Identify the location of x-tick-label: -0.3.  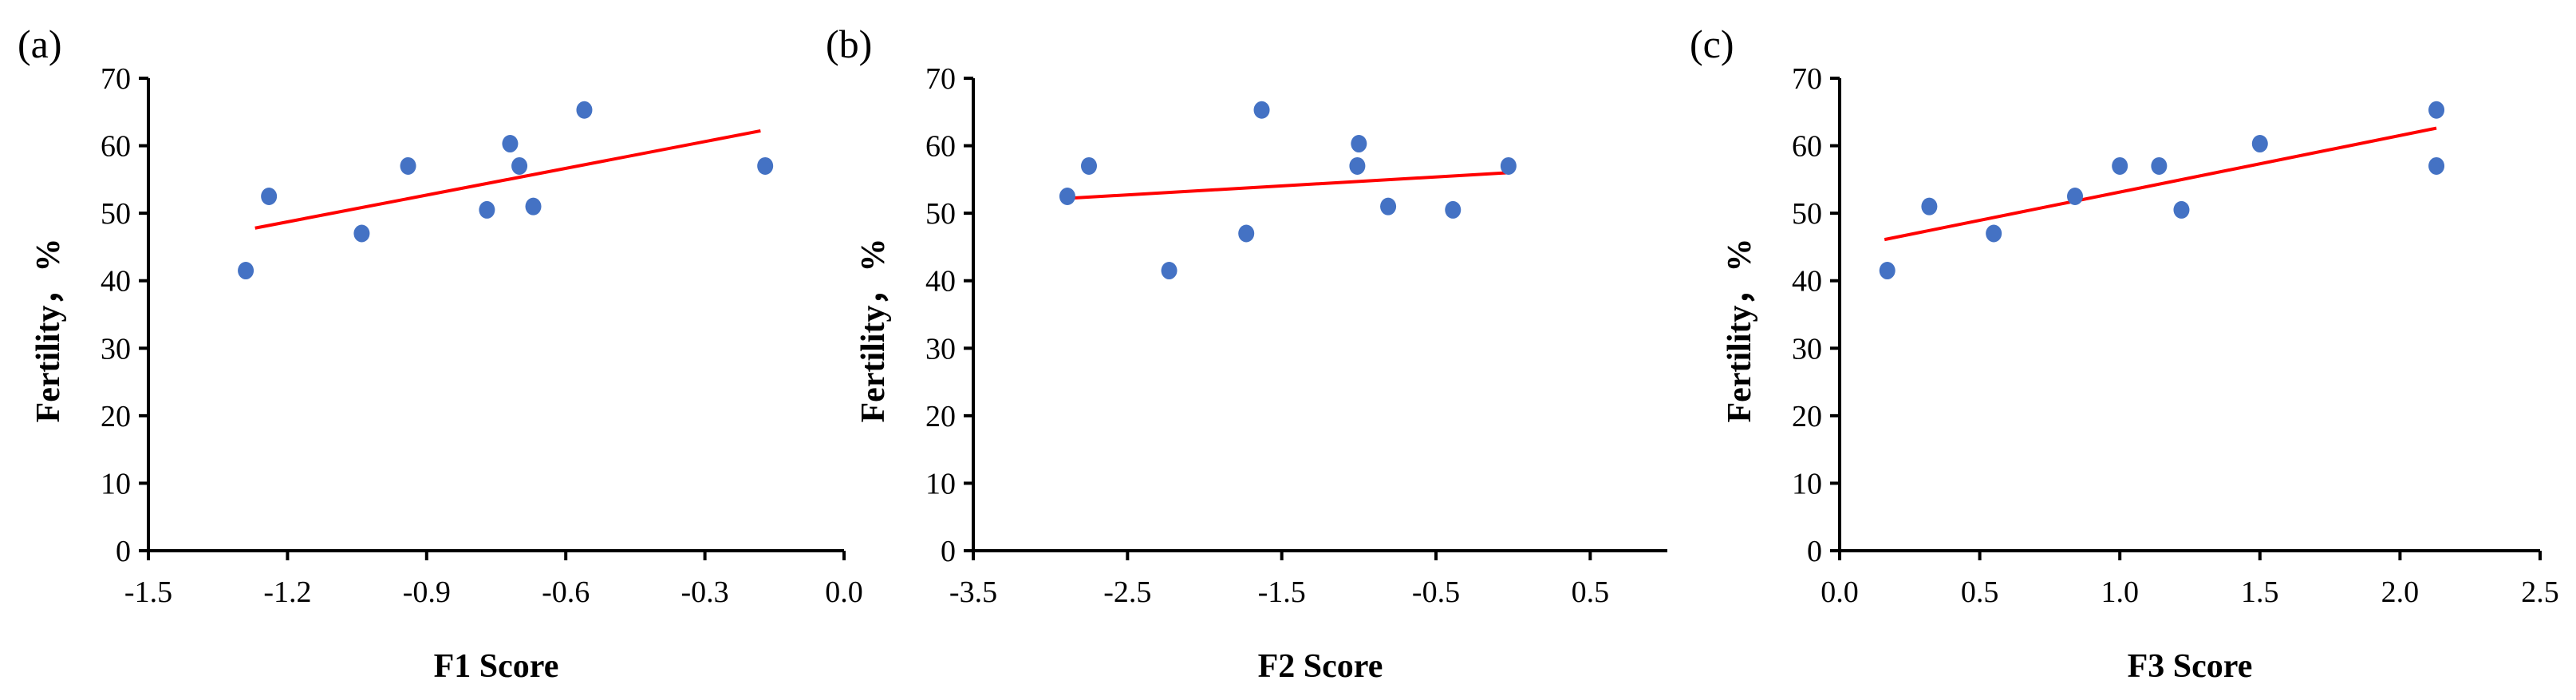
(705, 592).